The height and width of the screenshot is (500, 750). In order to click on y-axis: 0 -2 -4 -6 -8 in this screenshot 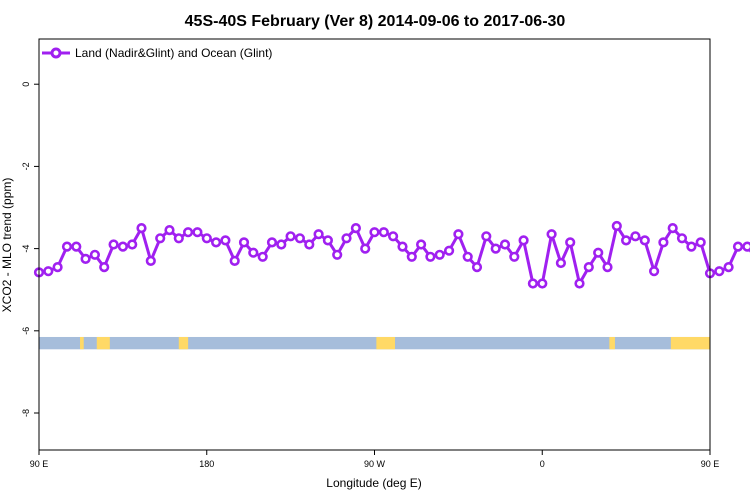, I will do `click(30, 249)`.